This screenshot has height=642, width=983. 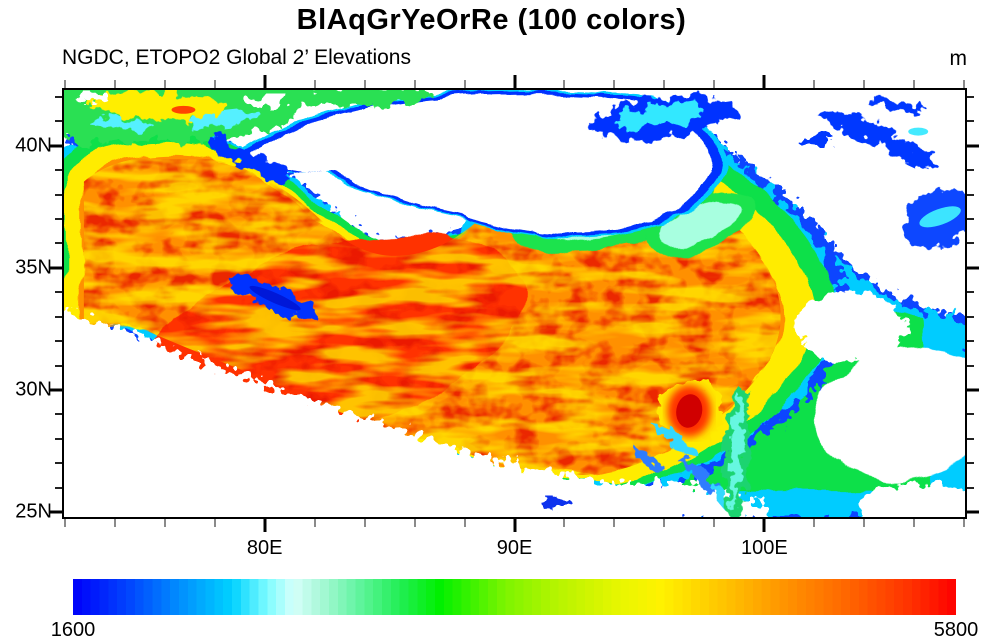 What do you see at coordinates (73, 630) in the screenshot?
I see `colorbar-min-label: 1600` at bounding box center [73, 630].